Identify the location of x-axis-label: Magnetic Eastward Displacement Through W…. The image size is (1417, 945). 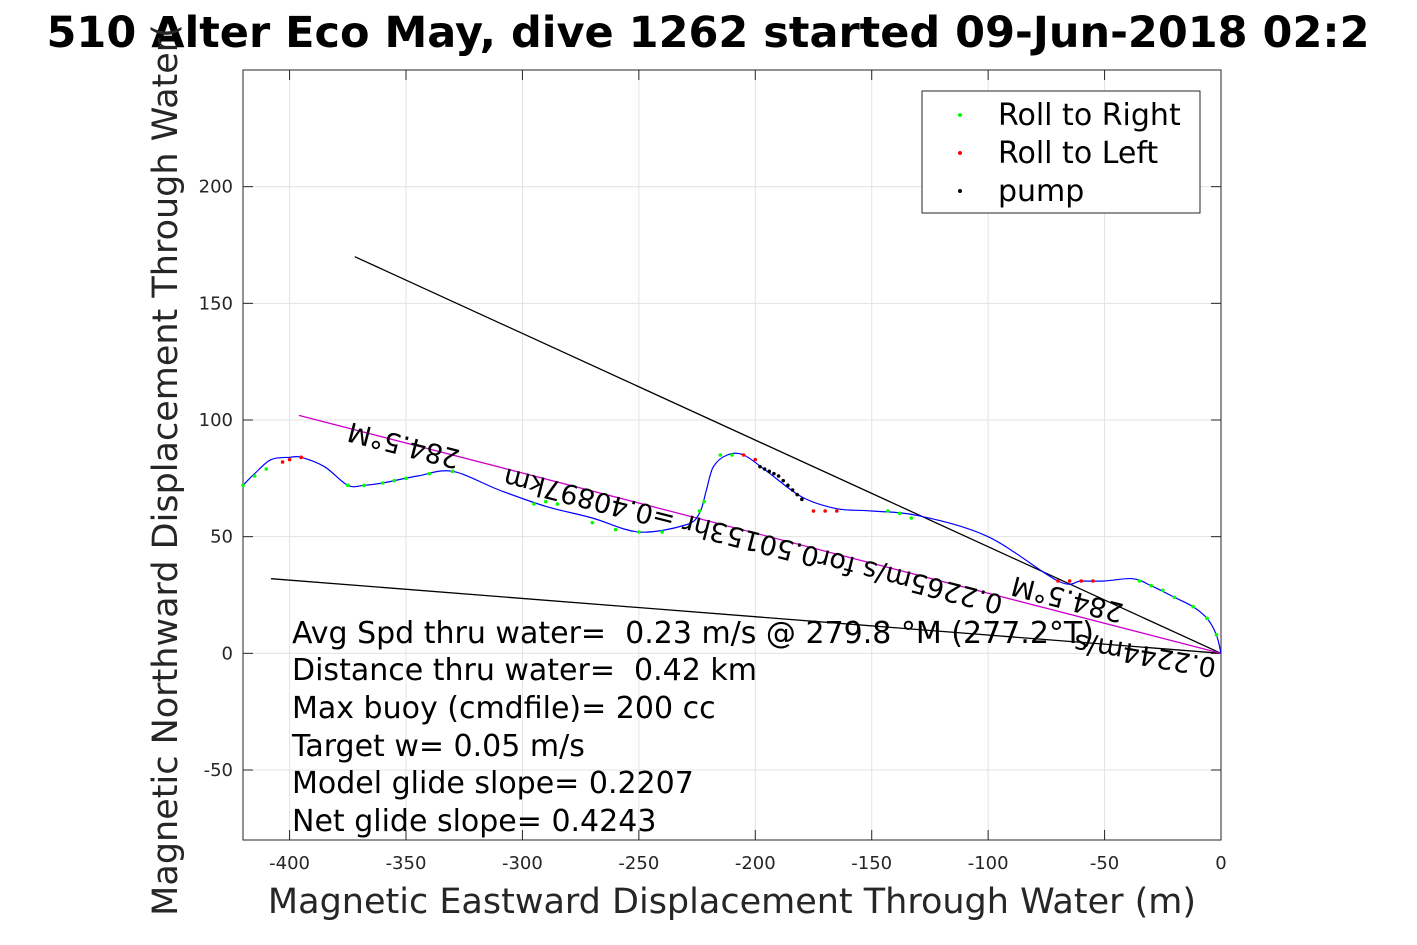
(732, 902).